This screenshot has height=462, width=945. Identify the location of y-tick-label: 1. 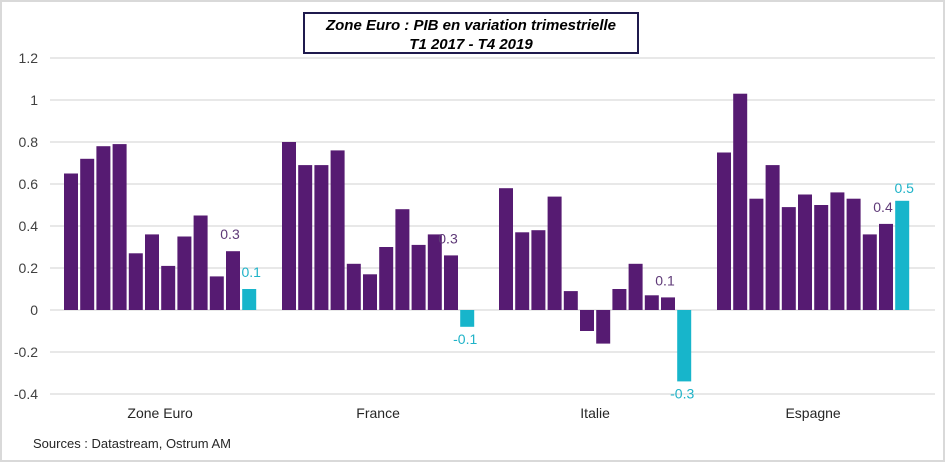
(34, 100).